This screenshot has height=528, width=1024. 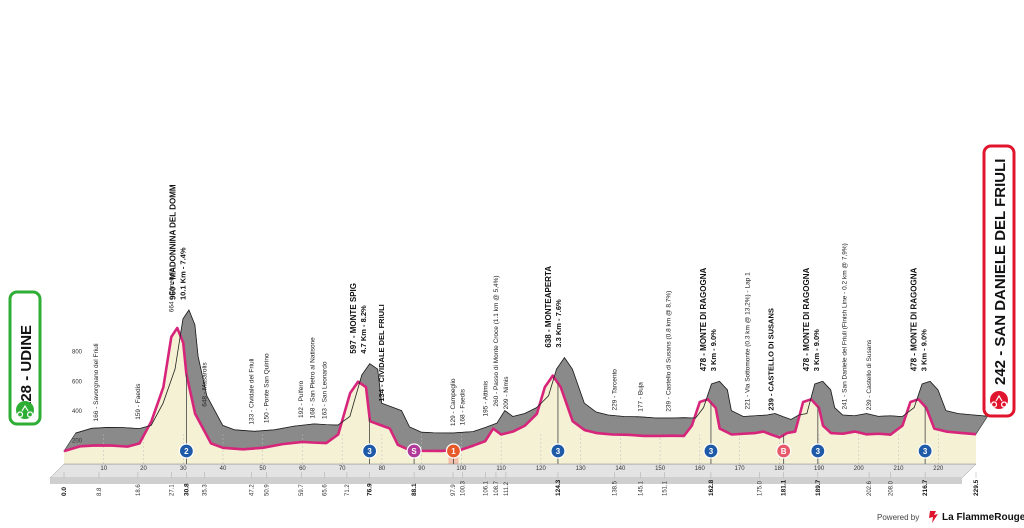 I want to click on chart-base, so click(x=513, y=473).